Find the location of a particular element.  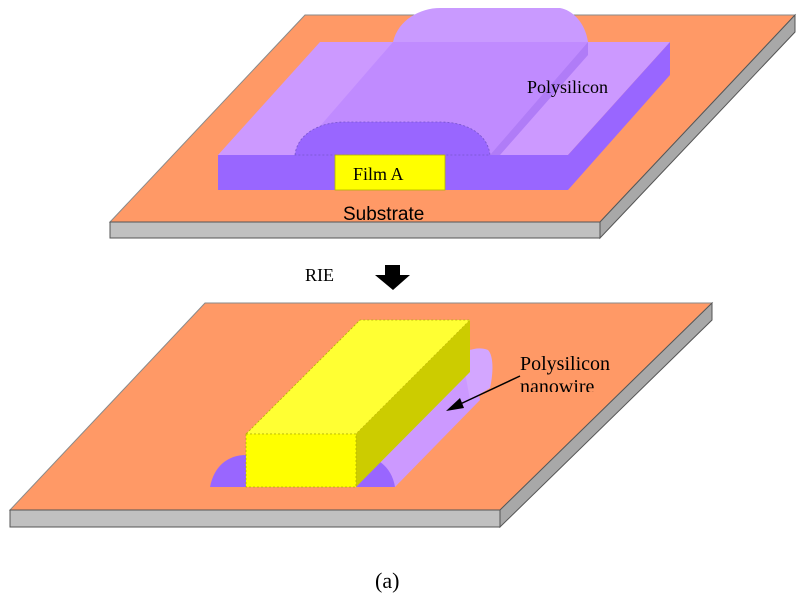

nanowire-pointer-arrowhead is located at coordinates (455, 404).